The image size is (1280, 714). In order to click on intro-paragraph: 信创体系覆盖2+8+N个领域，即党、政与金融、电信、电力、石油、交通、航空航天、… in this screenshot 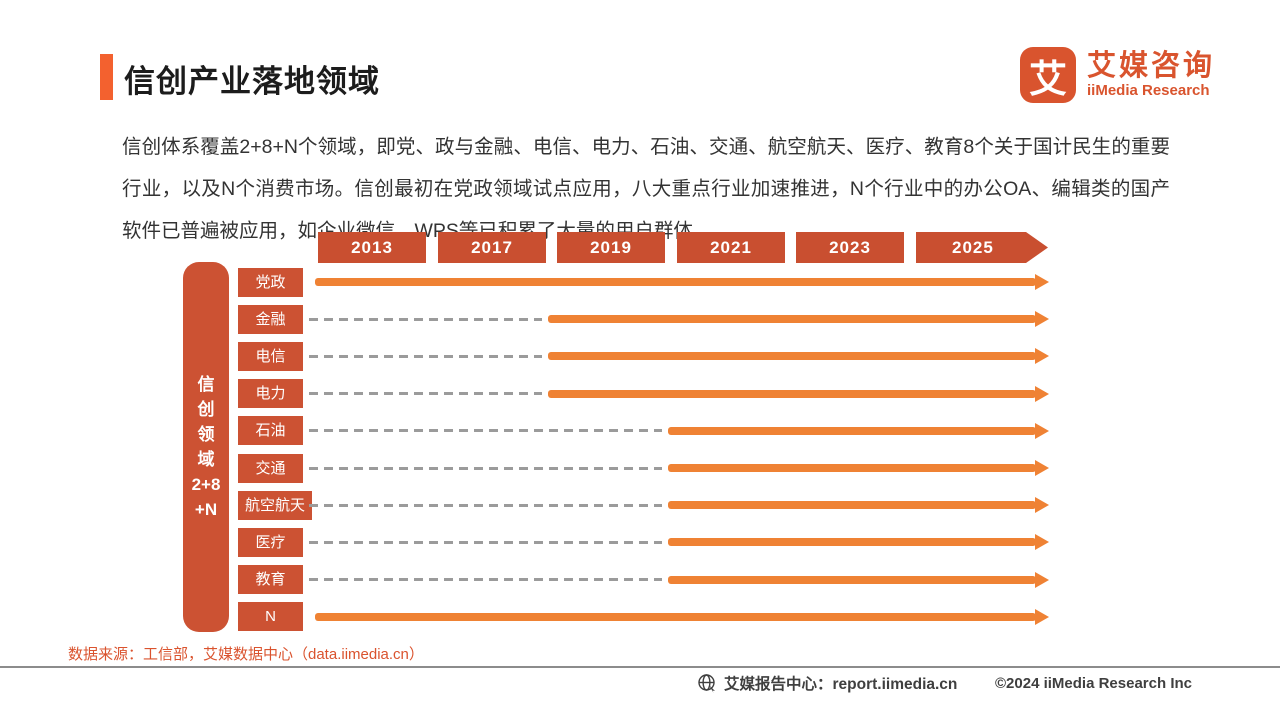, I will do `click(646, 189)`.